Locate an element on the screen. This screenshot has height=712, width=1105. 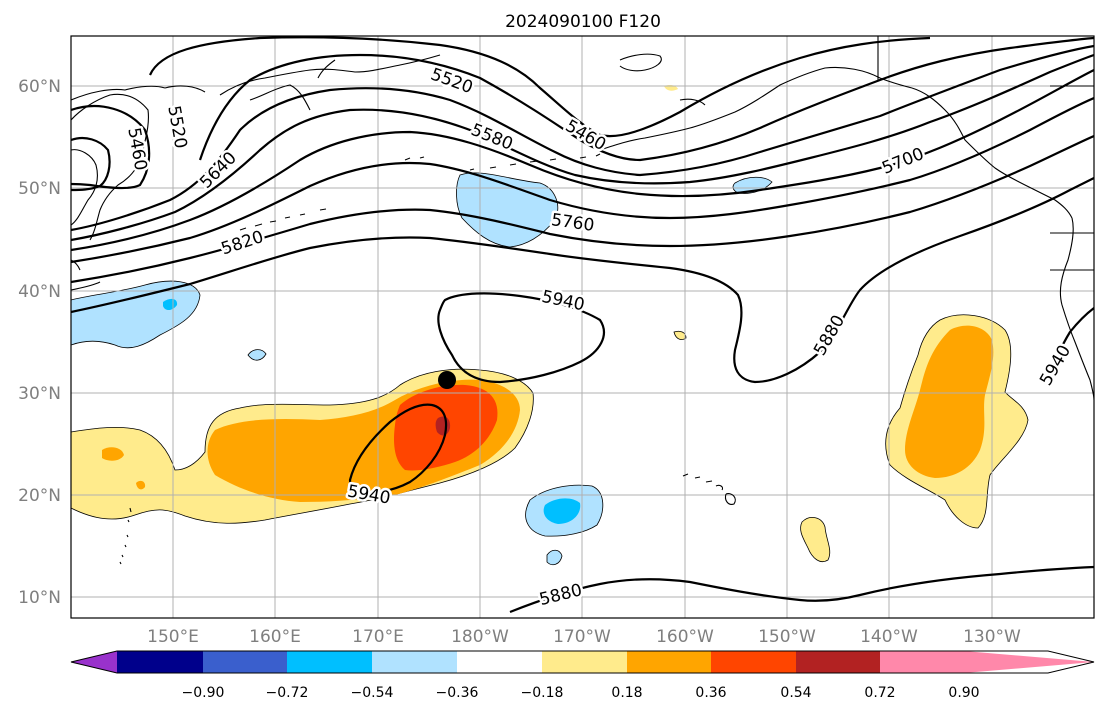
lat-label: 20°N is located at coordinates (39, 496).